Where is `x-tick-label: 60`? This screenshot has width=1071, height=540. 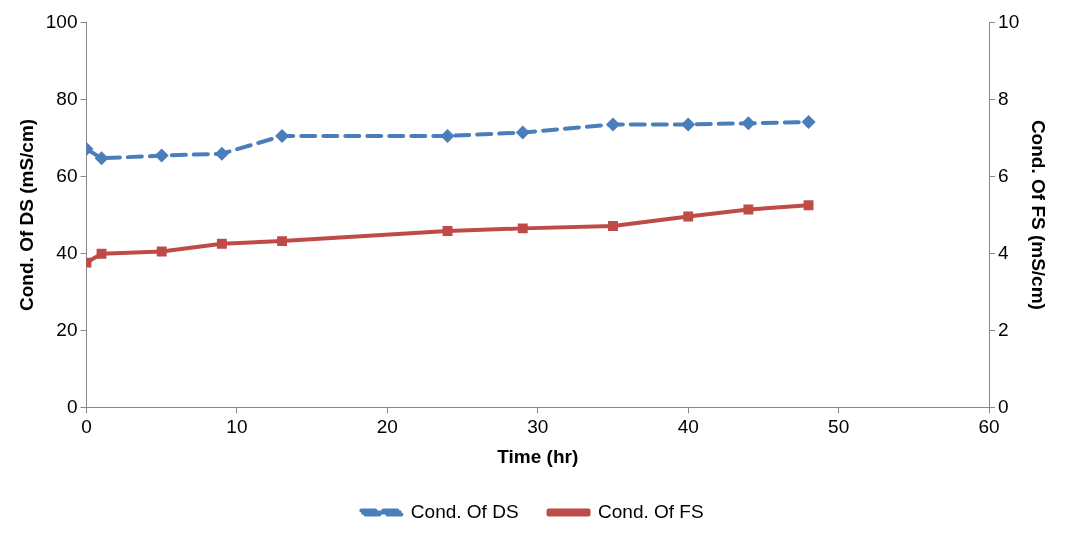 x-tick-label: 60 is located at coordinates (989, 427).